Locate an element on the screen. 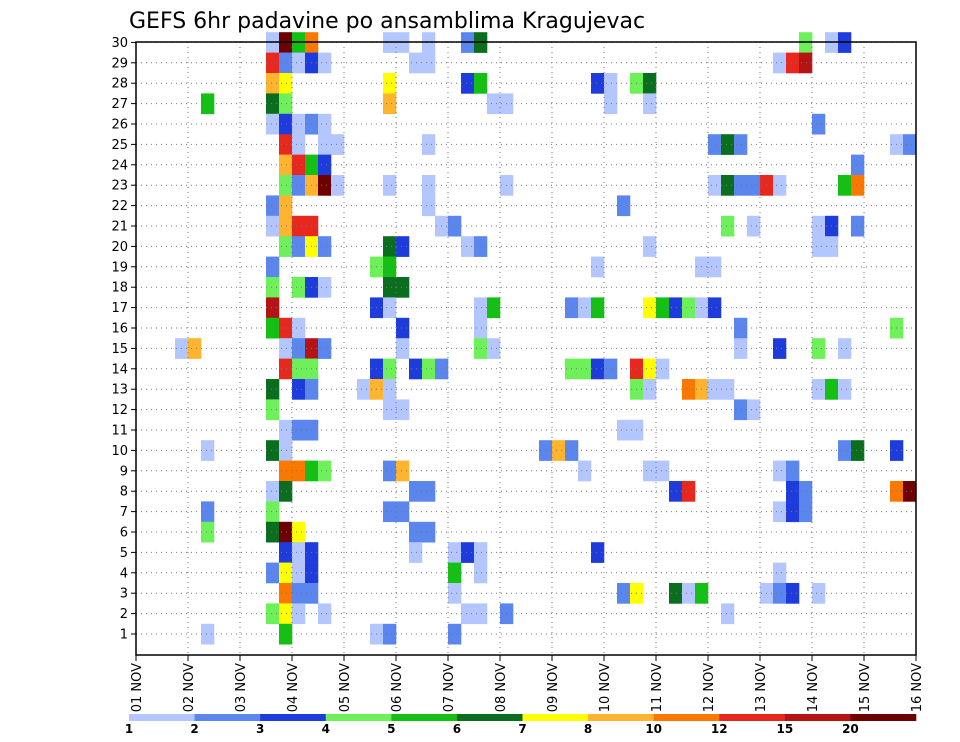  y-tick-label: 18 is located at coordinates (119, 288).